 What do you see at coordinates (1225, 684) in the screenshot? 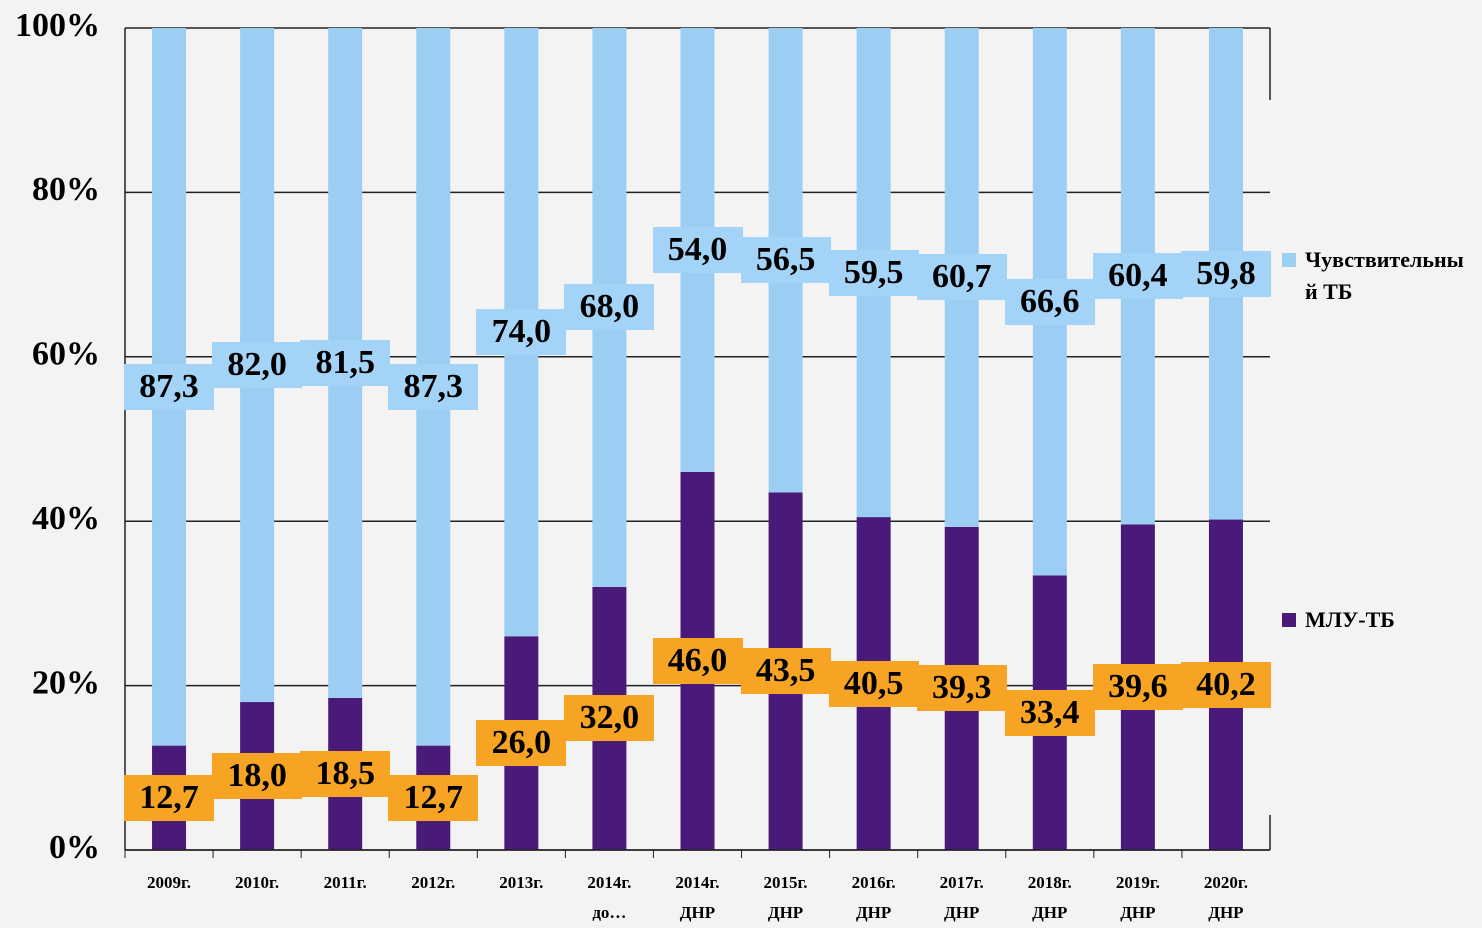
I see `data-label: 40,2` at bounding box center [1225, 684].